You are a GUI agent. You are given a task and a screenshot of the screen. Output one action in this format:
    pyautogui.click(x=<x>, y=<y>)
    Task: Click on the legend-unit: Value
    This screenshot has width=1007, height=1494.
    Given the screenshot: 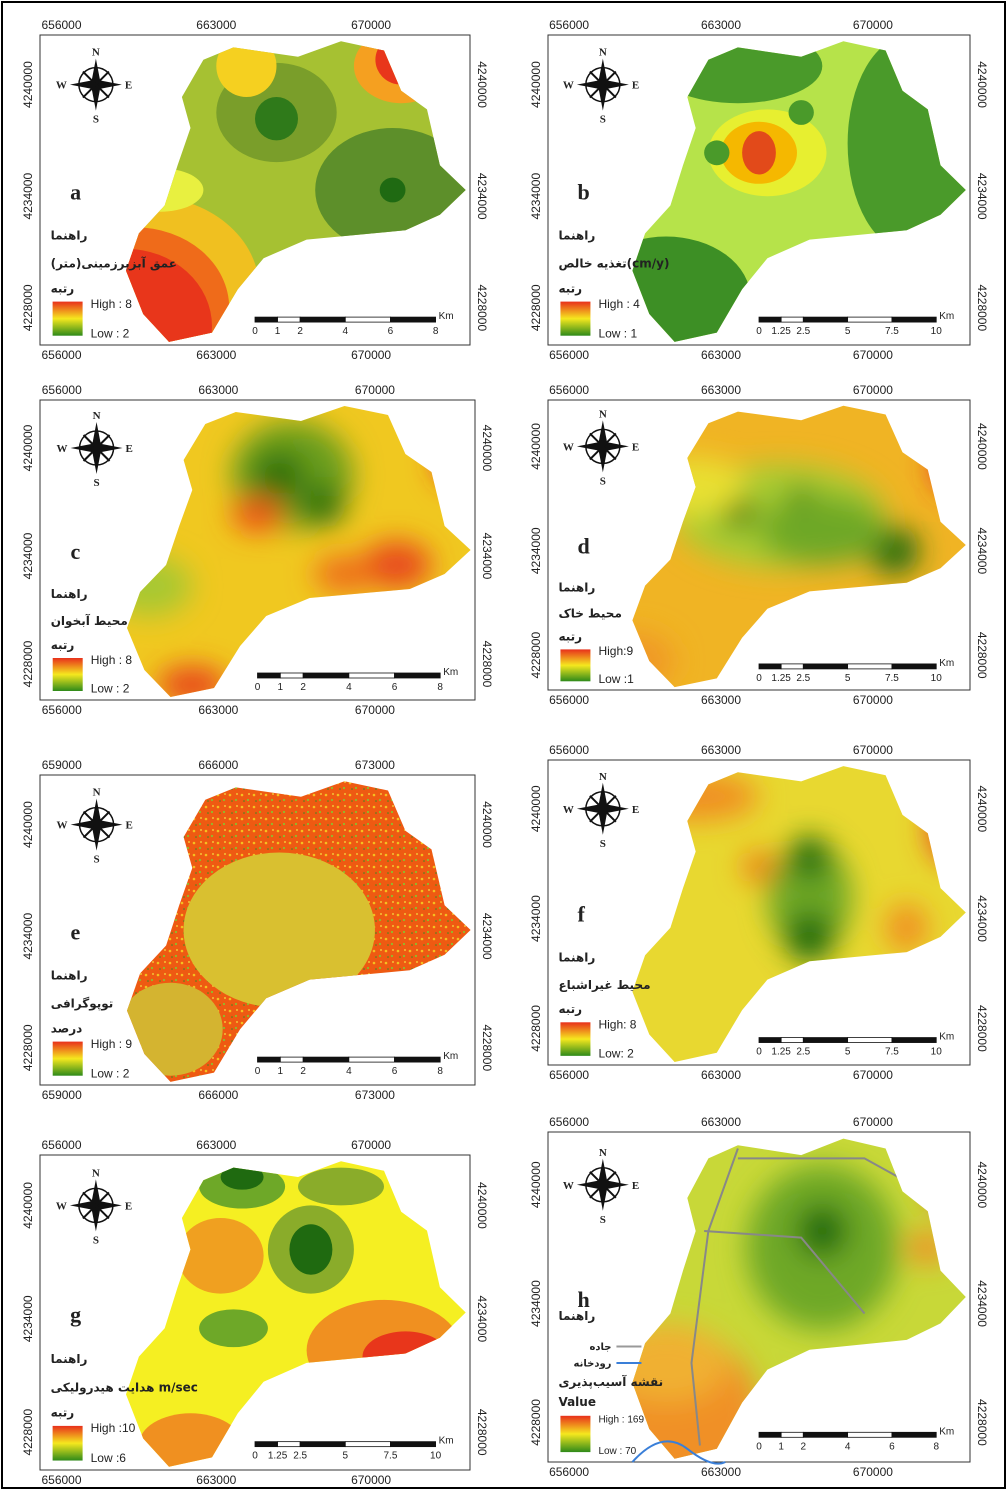 What is the action you would take?
    pyautogui.click(x=577, y=1402)
    